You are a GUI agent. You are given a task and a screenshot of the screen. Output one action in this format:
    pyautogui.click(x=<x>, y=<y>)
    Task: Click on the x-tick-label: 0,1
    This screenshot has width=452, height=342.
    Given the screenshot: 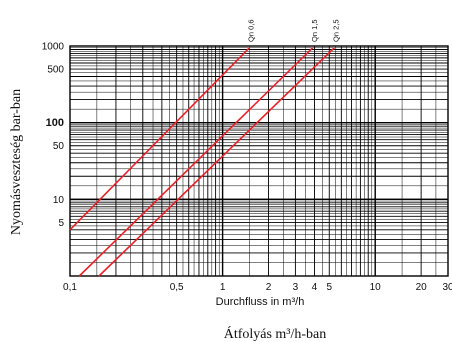 What is the action you would take?
    pyautogui.click(x=70, y=287)
    